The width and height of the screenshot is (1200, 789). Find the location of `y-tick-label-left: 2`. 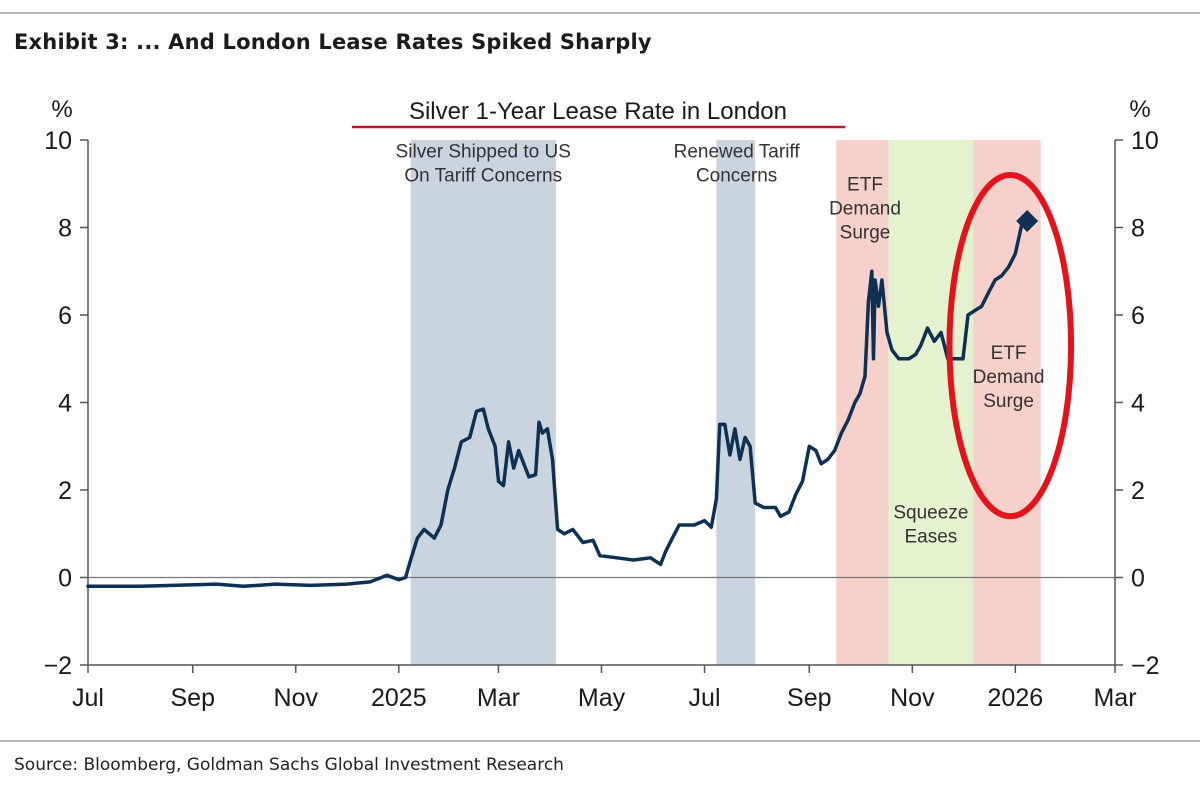

y-tick-label-left: 2 is located at coordinates (65, 491).